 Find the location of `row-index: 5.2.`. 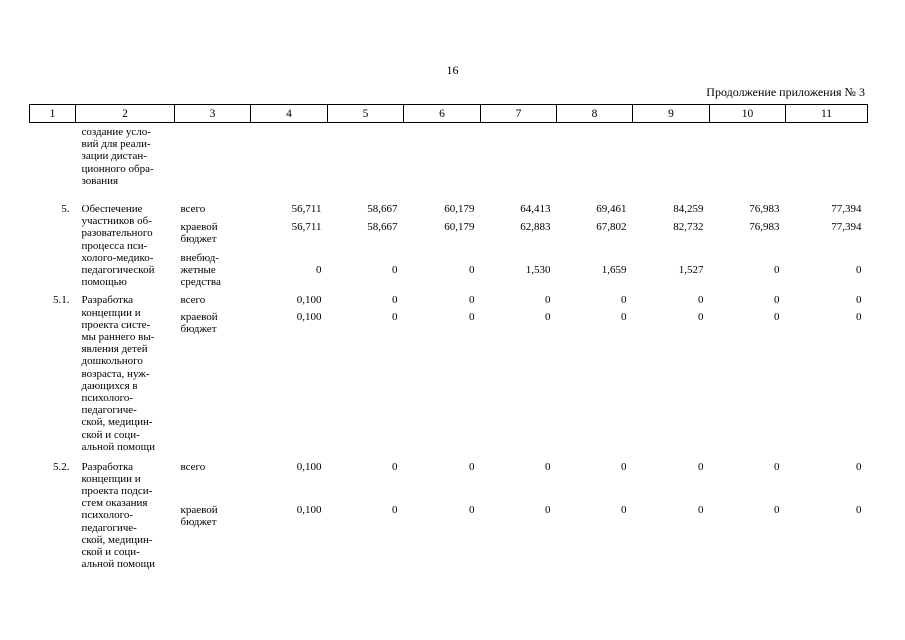

row-index: 5.2. is located at coordinates (61, 466).